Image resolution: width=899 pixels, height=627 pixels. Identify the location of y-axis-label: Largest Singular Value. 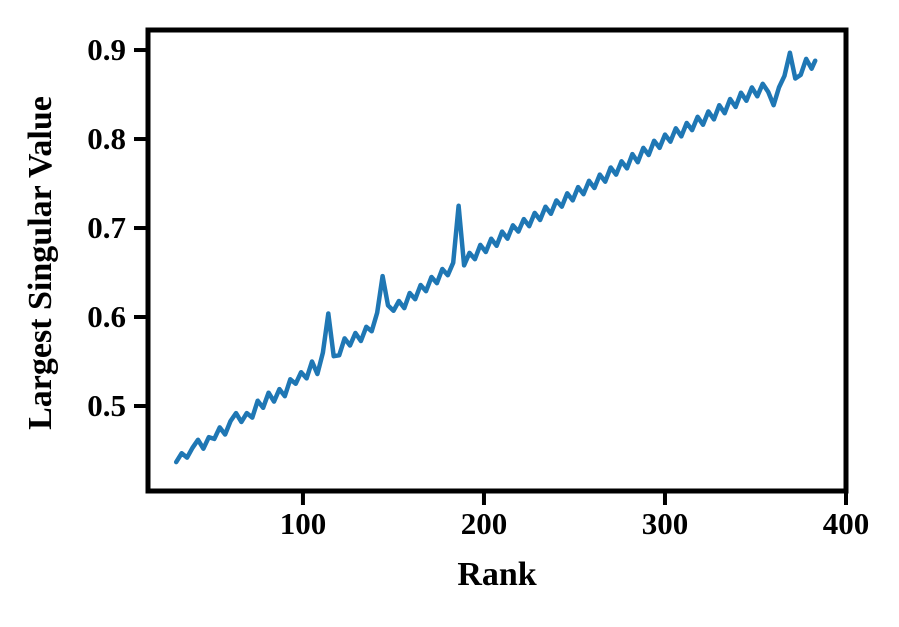
(40, 263).